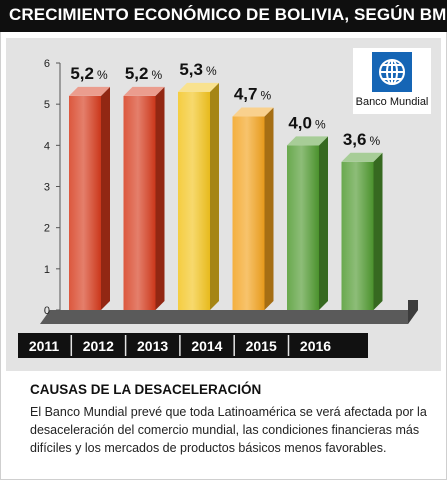 The height and width of the screenshot is (480, 447). Describe the element at coordinates (146, 389) in the screenshot. I see `section-title: CAUSAS DE LA DESACELERACIÓN` at that location.